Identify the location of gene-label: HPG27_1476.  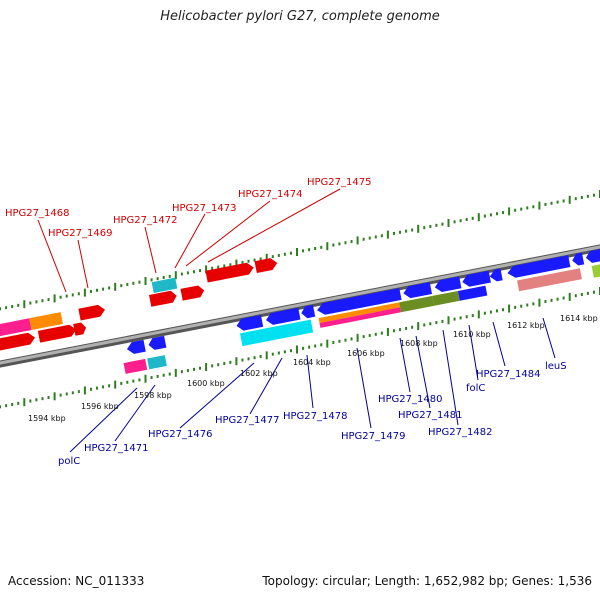
(180, 434).